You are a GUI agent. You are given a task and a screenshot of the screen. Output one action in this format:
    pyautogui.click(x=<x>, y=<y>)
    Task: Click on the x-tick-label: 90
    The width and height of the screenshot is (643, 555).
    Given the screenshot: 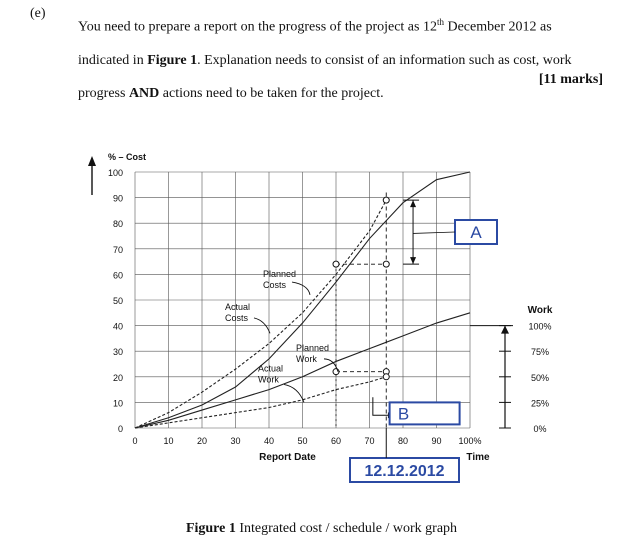 What is the action you would take?
    pyautogui.click(x=436, y=441)
    